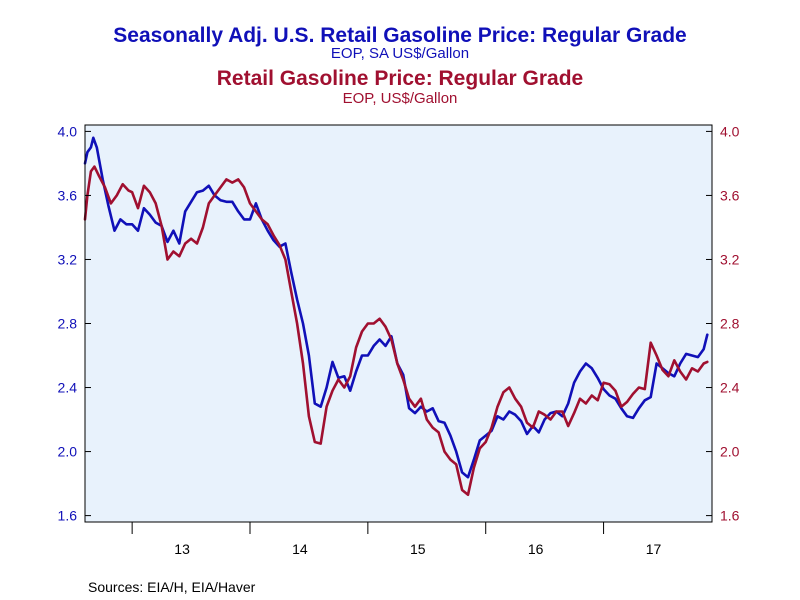 The width and height of the screenshot is (800, 600). I want to click on right-tick-label: 1.6, so click(730, 516).